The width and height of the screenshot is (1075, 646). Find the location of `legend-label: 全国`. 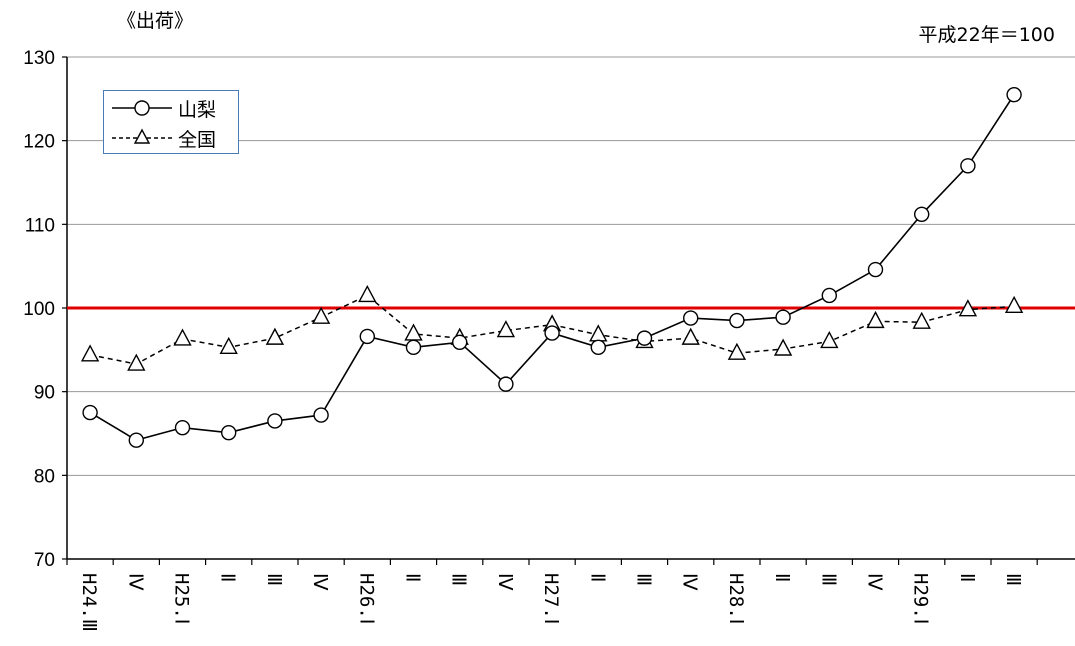

legend-label: 全国 is located at coordinates (197, 139).